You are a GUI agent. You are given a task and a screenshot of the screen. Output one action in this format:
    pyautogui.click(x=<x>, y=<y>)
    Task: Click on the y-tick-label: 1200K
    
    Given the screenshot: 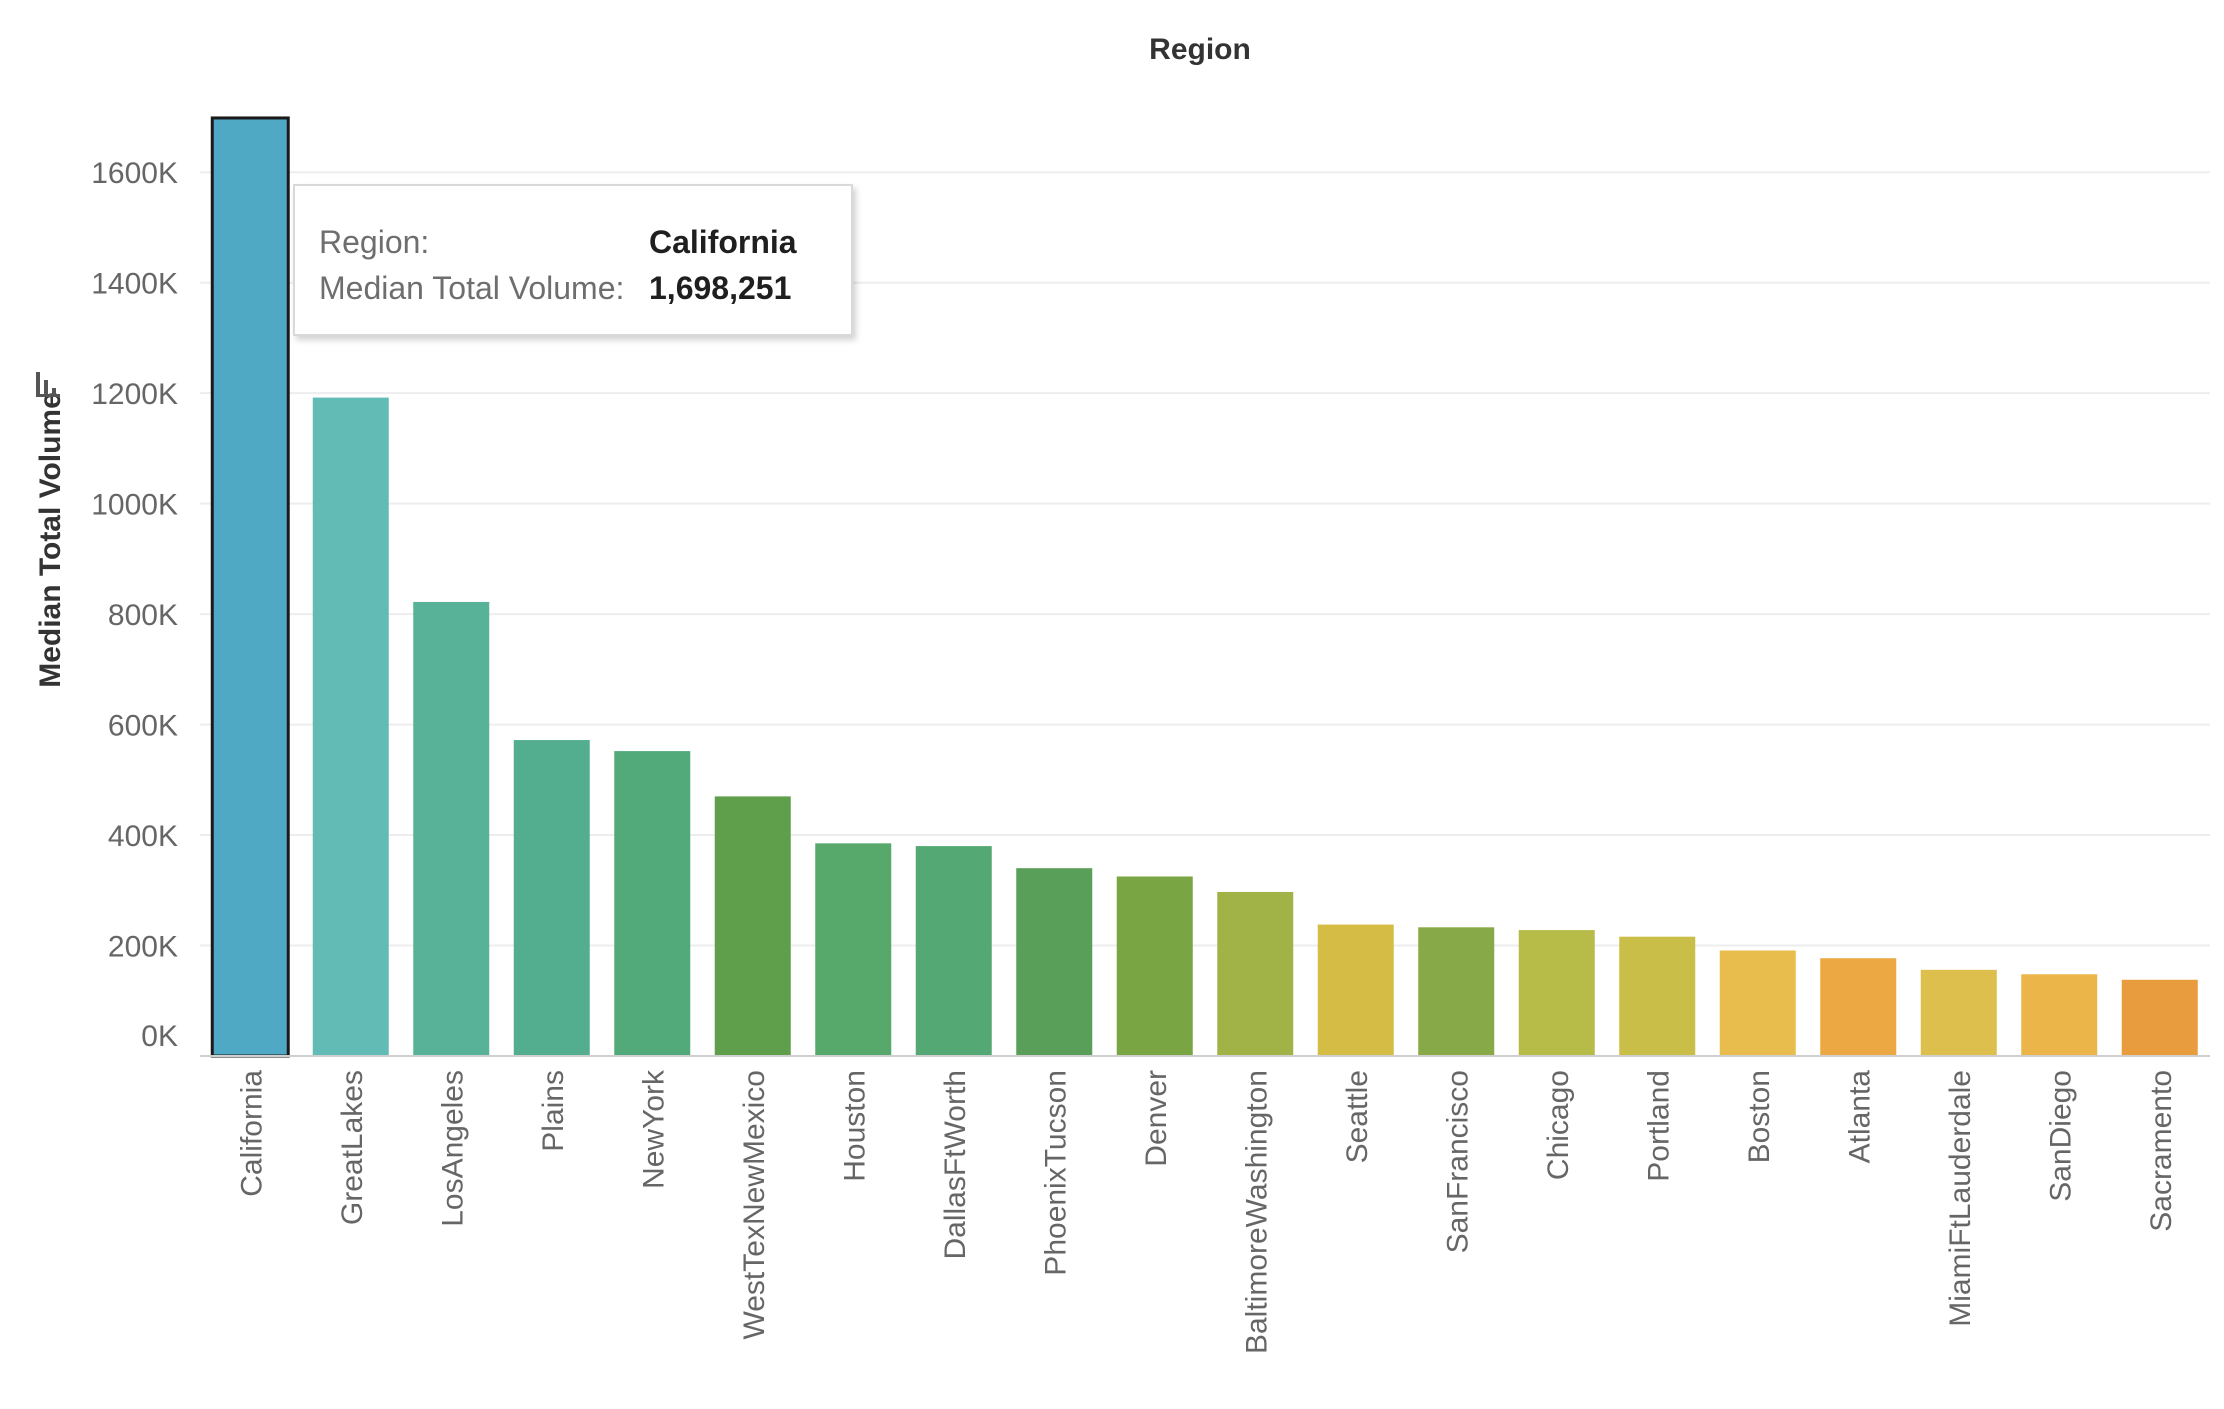 What is the action you would take?
    pyautogui.click(x=134, y=394)
    